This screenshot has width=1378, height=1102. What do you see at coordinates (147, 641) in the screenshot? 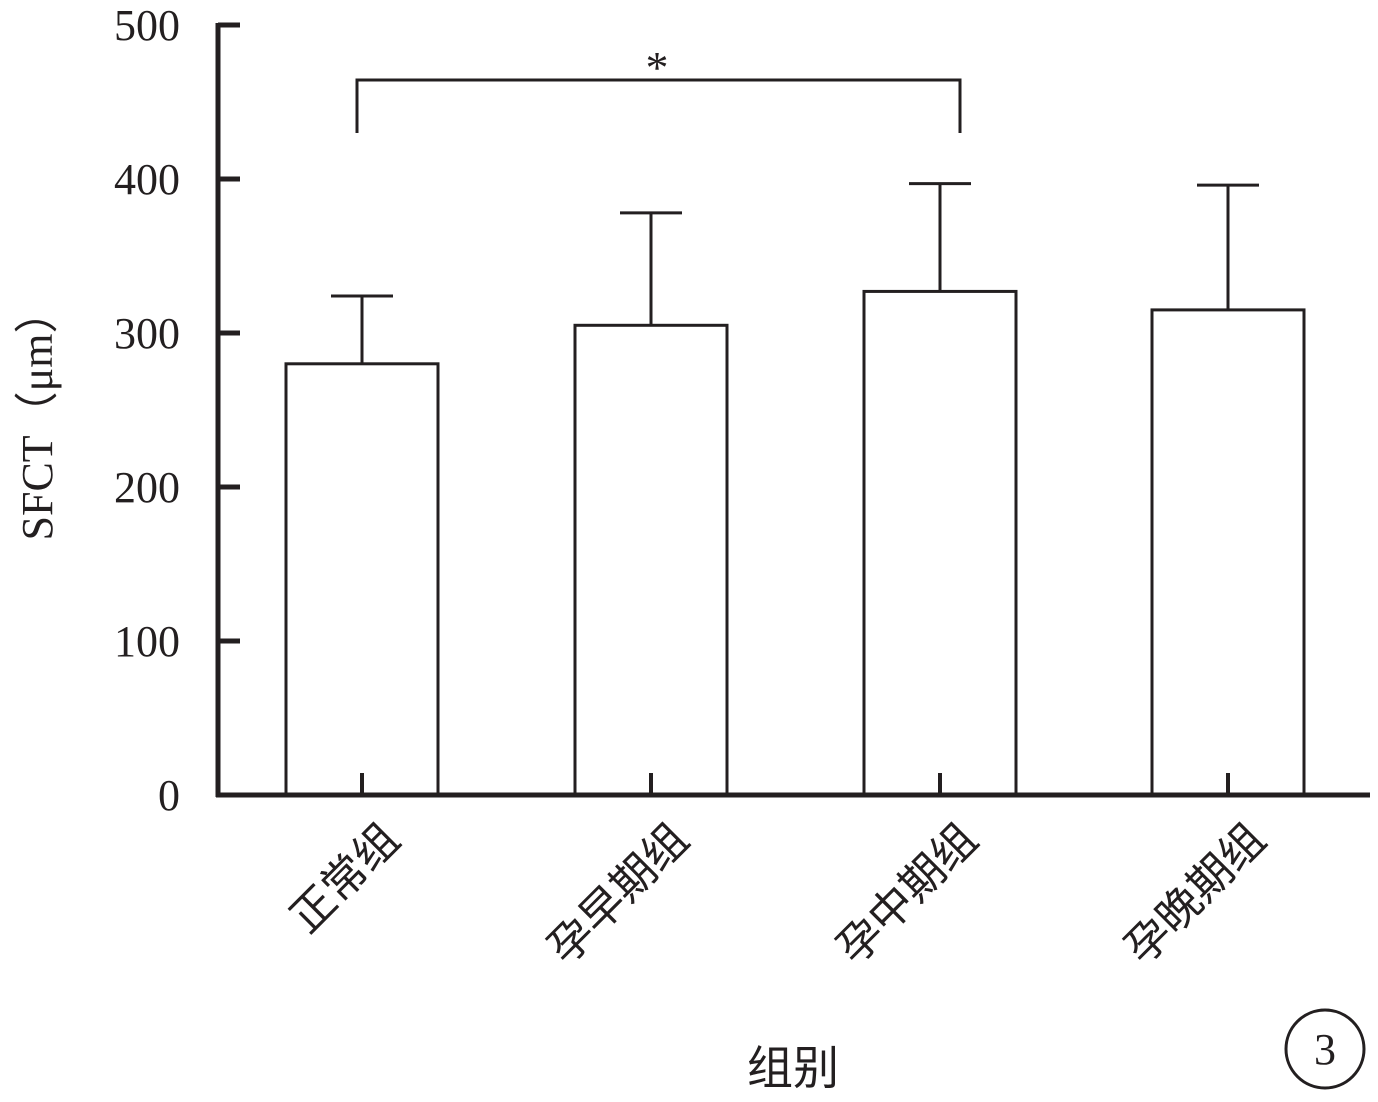
I see `y-tick-label-1: 100` at bounding box center [147, 641].